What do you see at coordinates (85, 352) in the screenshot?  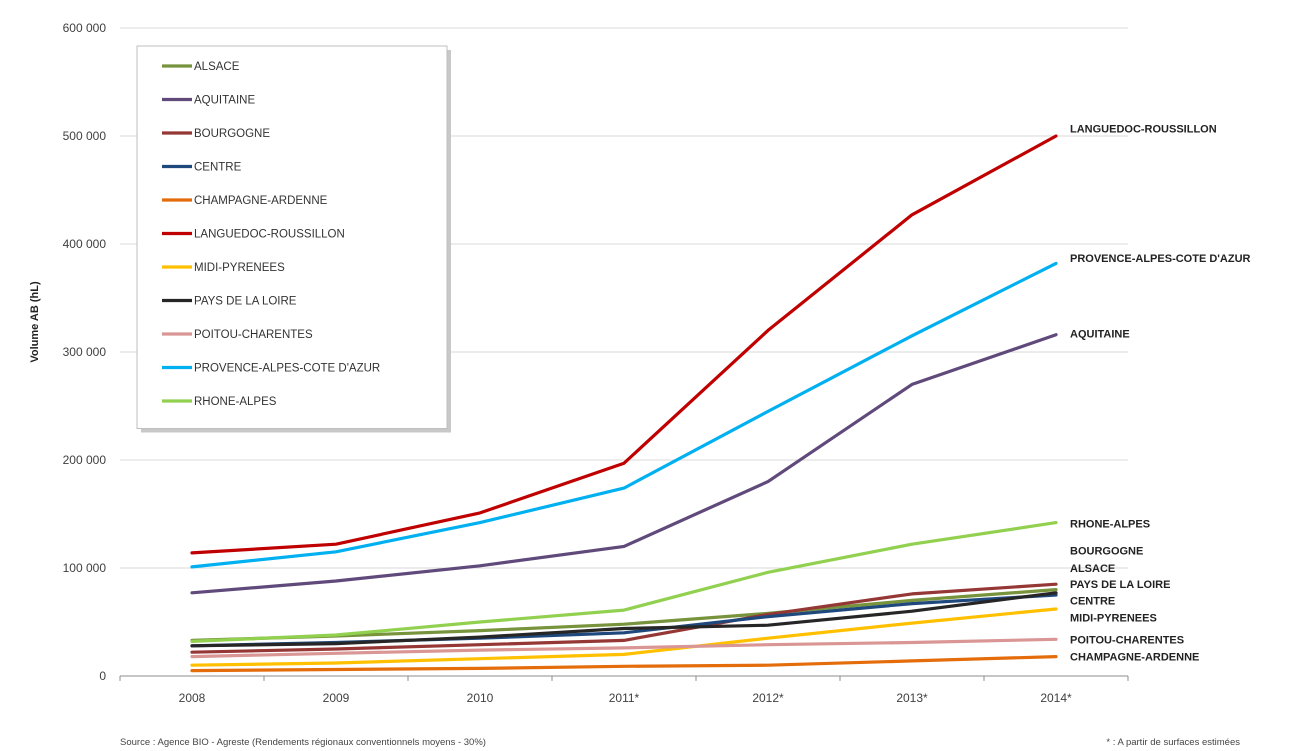 I see `y-tick-label: 300 000` at bounding box center [85, 352].